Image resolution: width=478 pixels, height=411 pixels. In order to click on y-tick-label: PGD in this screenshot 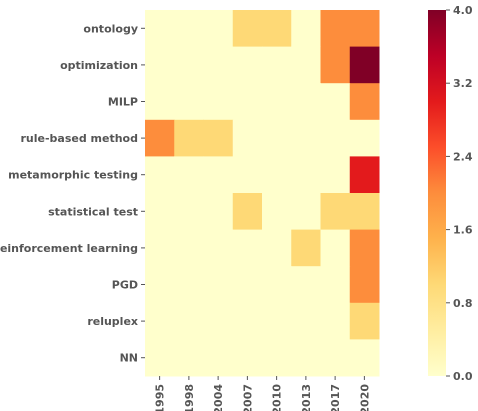, I will do `click(125, 285)`.